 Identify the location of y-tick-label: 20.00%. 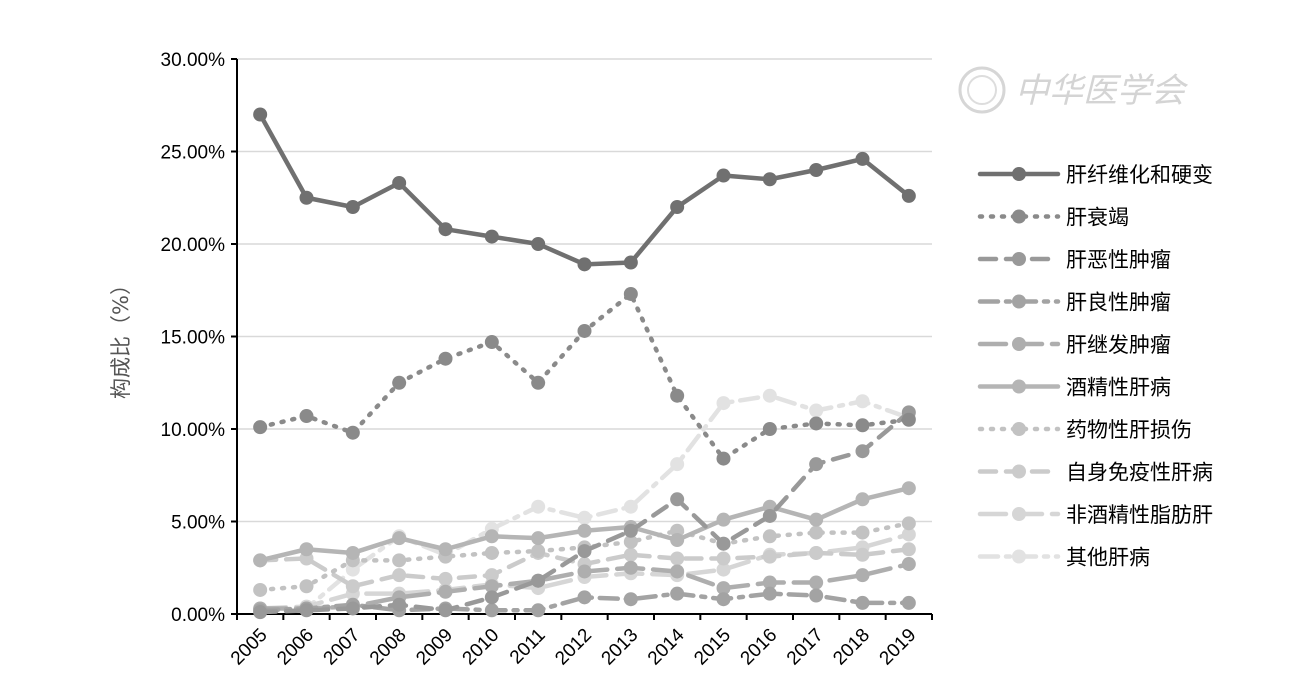
(193, 245).